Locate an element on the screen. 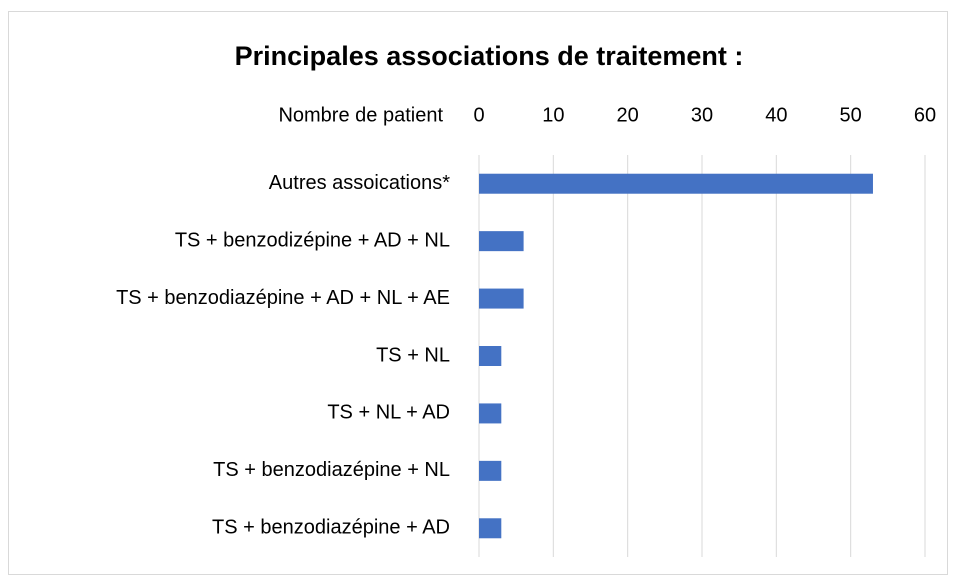  y-tick-label: TS + benzodiazépine + AD is located at coordinates (331, 528).